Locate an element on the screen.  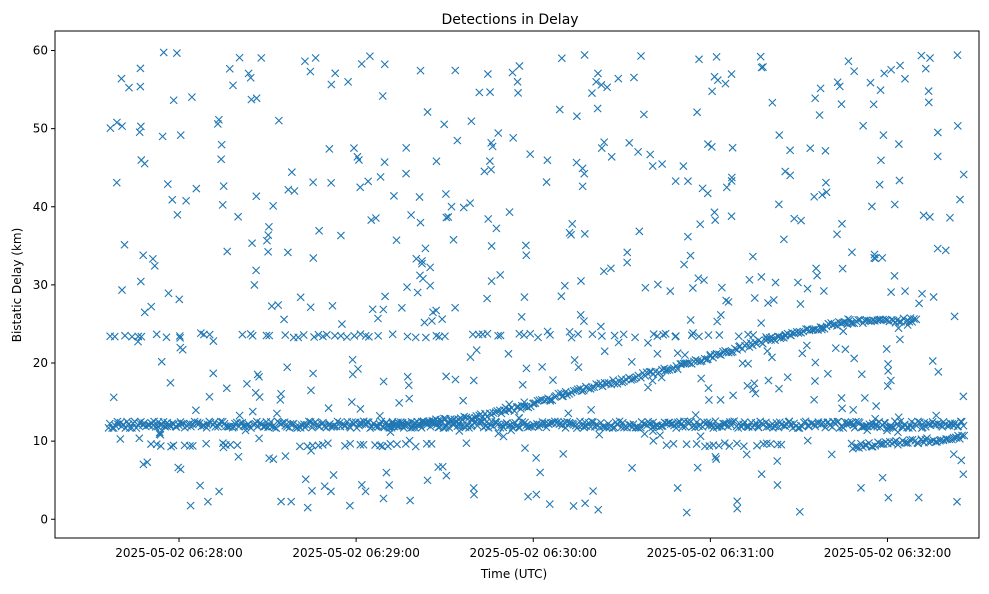
x-axis-label: Time (UTC) is located at coordinates (513, 574).